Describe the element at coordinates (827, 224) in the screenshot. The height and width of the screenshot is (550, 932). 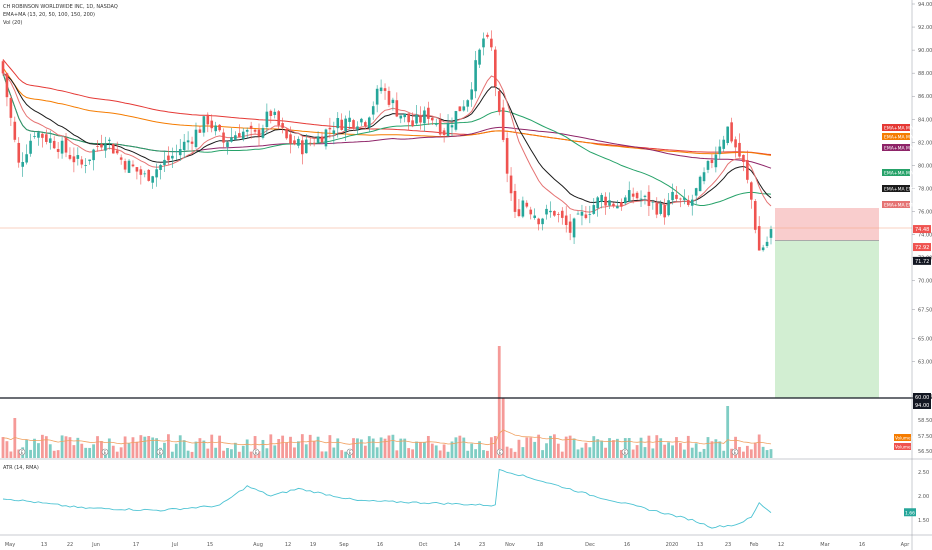
I see `risk-zone` at that location.